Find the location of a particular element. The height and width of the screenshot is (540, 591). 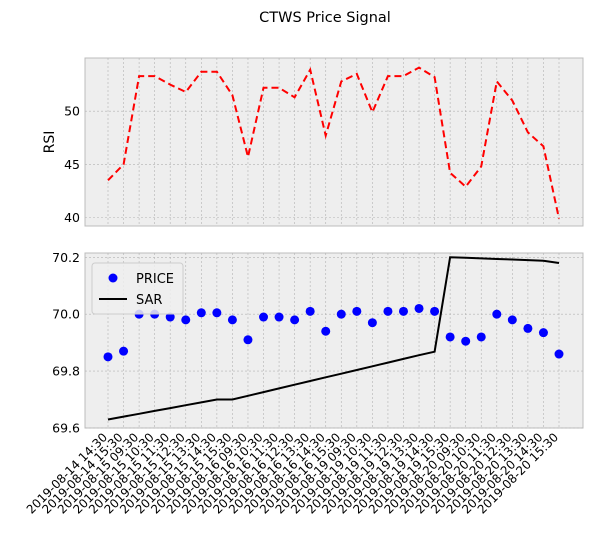

chart-title: CTWS Price Signal is located at coordinates (325, 18).